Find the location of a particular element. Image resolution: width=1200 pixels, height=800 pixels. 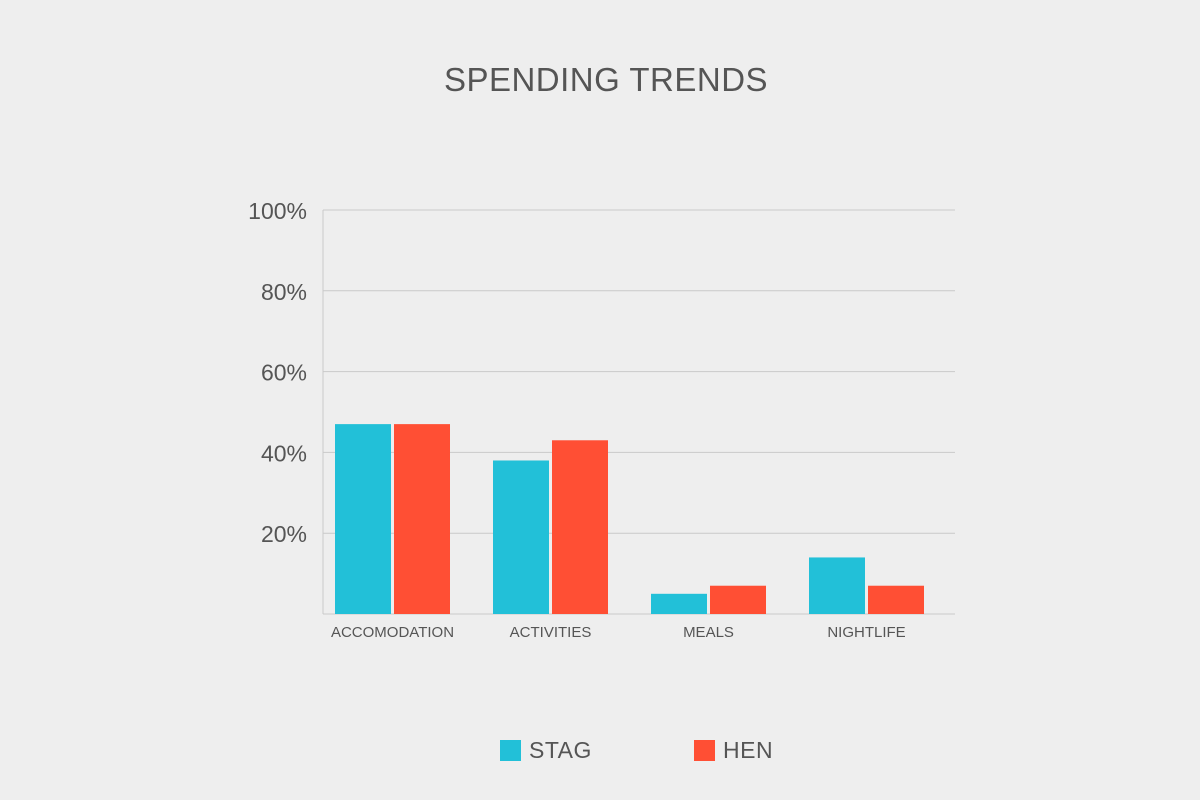

legend-item-stag: STAG is located at coordinates (546, 750).